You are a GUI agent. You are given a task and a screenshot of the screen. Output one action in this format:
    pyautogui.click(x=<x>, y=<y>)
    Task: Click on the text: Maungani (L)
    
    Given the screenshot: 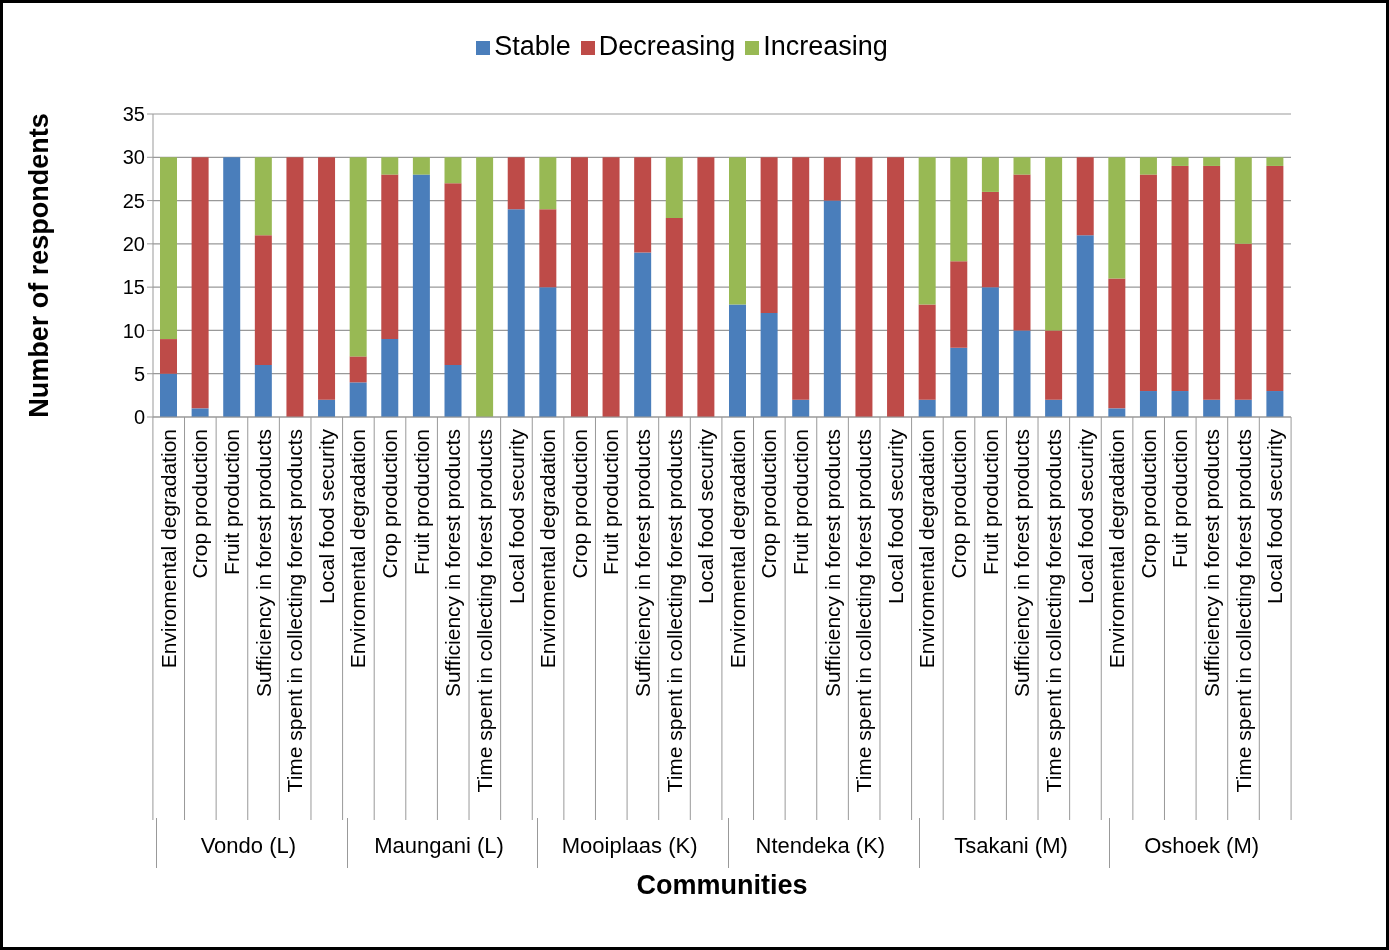 What is the action you would take?
    pyautogui.click(x=439, y=846)
    